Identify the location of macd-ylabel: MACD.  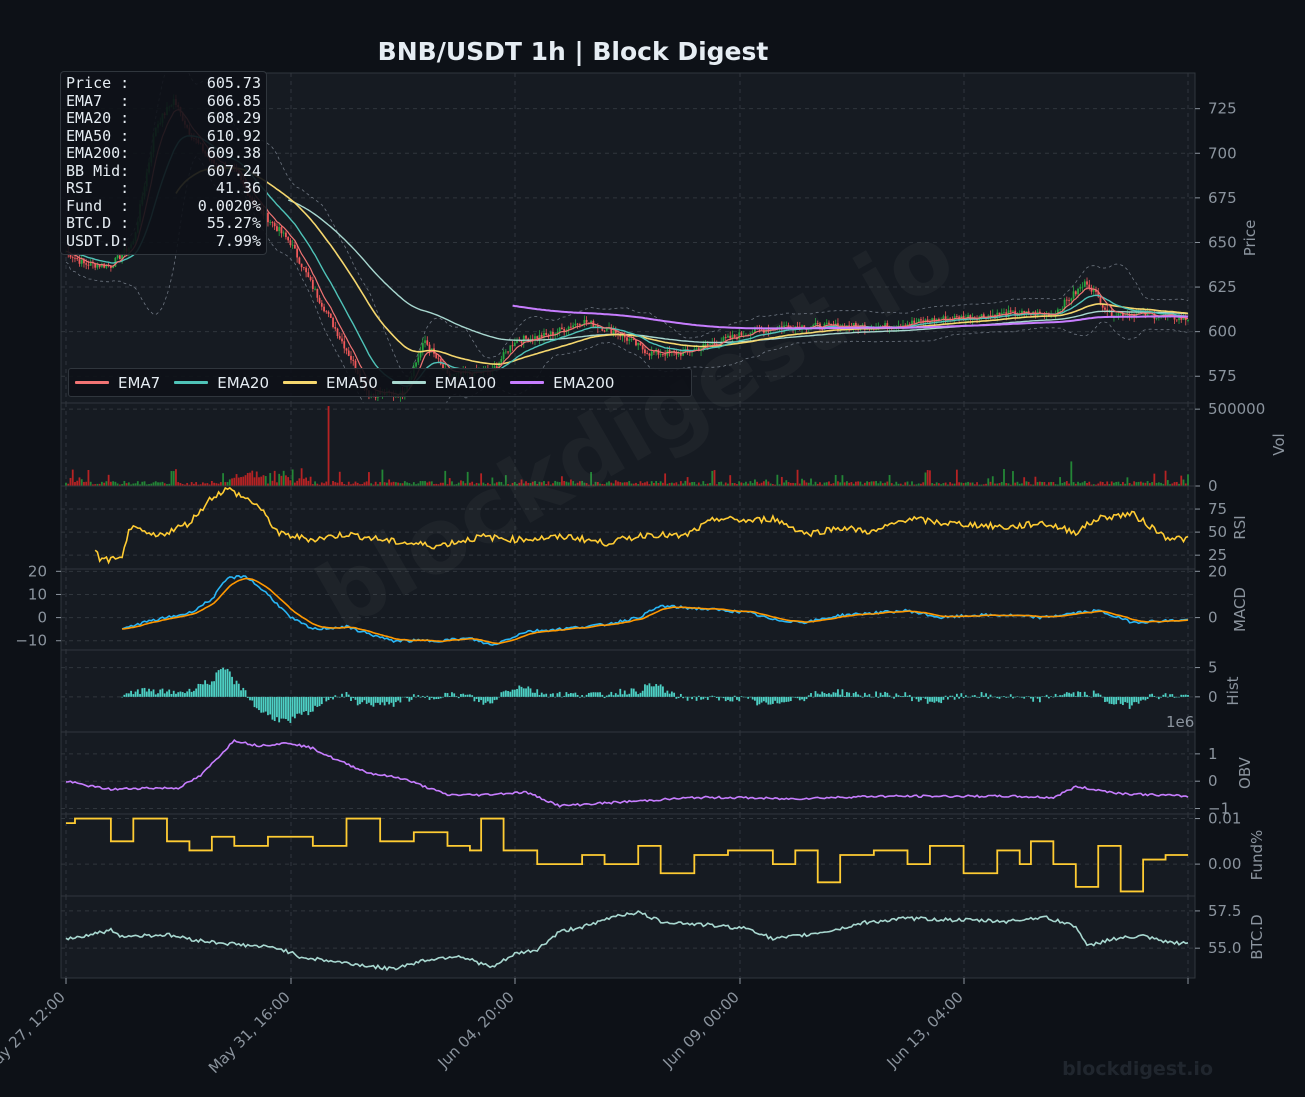
(1240, 609).